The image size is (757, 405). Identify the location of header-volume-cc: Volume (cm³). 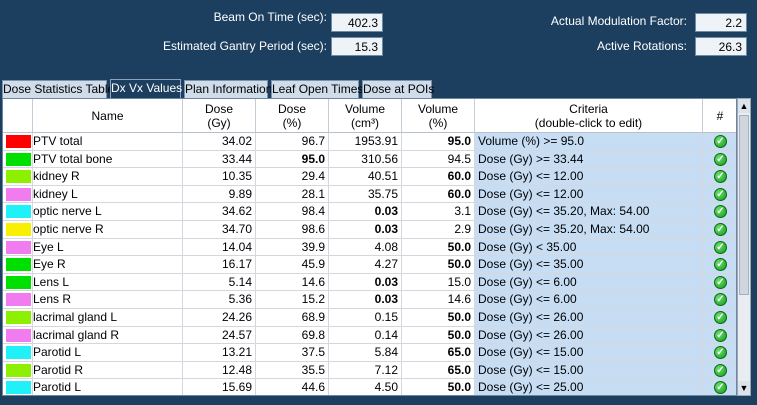
(365, 116).